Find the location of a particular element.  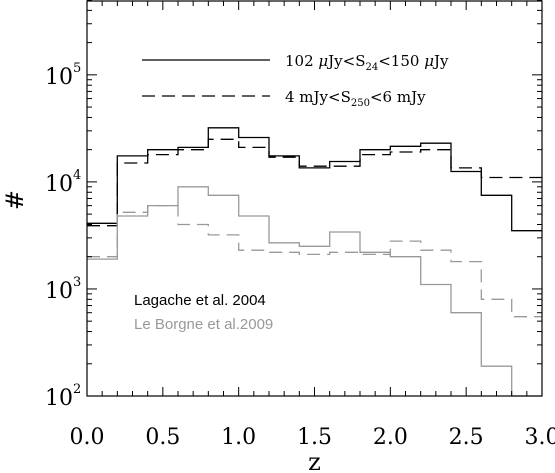

annotation-1: Lagache et al. 2004 is located at coordinates (200, 300).